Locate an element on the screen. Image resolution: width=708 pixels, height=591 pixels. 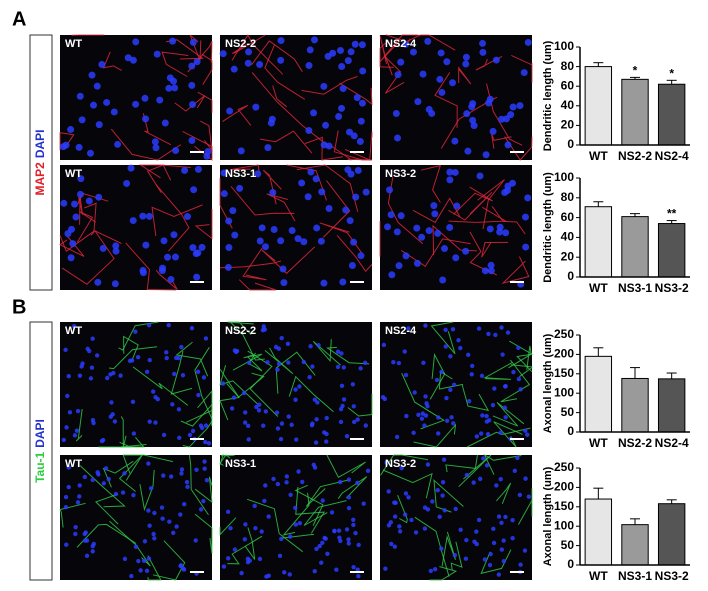
x-tick-label: WT is located at coordinates (598, 156).